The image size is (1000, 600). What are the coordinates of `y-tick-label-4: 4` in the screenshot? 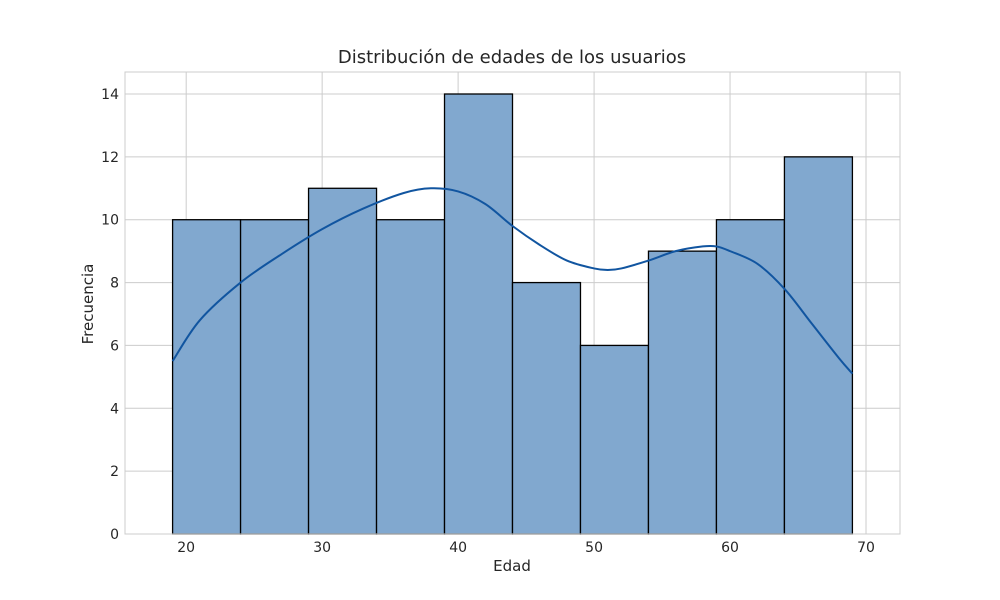 It's located at (114, 409).